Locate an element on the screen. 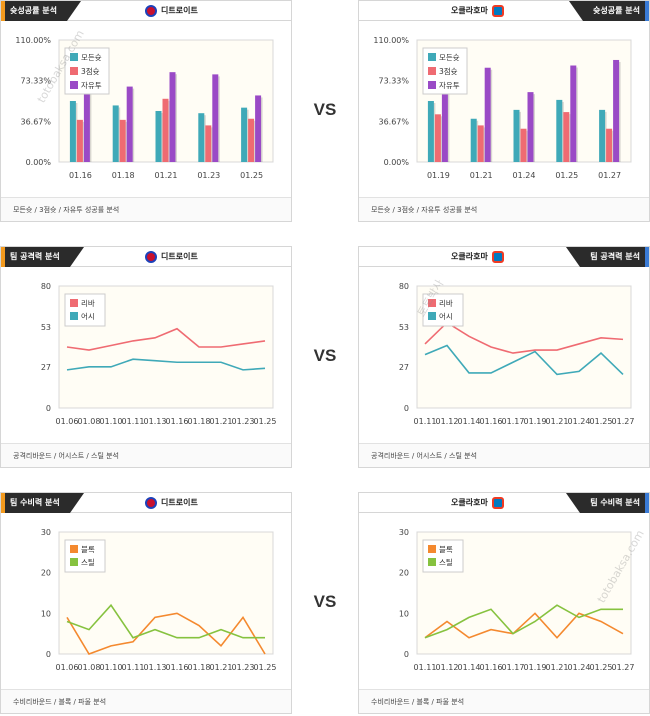 This screenshot has width=650, height=716. y-tick-label: 0.00% is located at coordinates (39, 162).